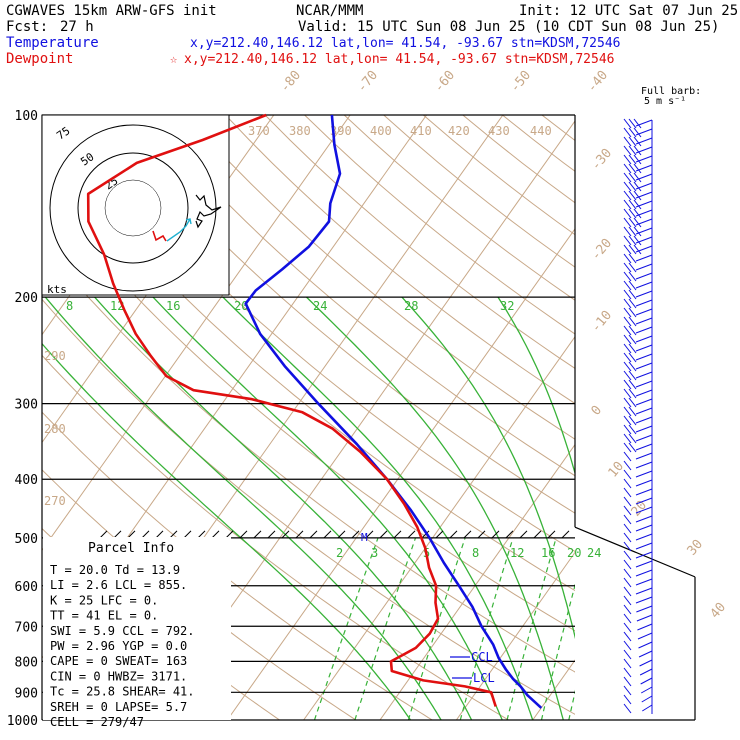  What do you see at coordinates (22, 721) in the screenshot?
I see `pressure-label-1000: 1000` at bounding box center [22, 721].